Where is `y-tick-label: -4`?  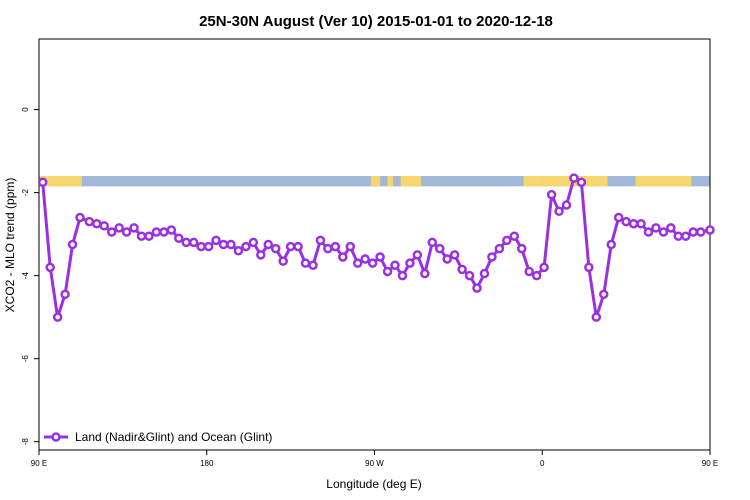
y-tick-label: -4 is located at coordinates (25, 276).